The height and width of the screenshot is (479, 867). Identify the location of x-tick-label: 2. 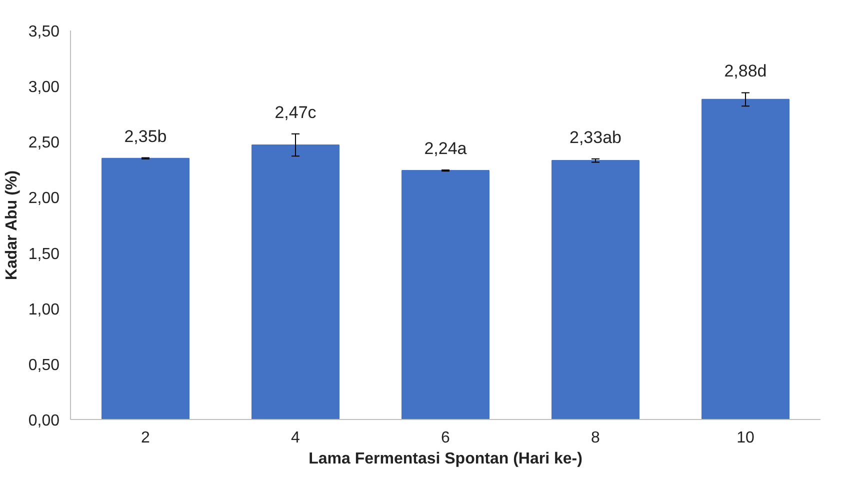
(145, 438).